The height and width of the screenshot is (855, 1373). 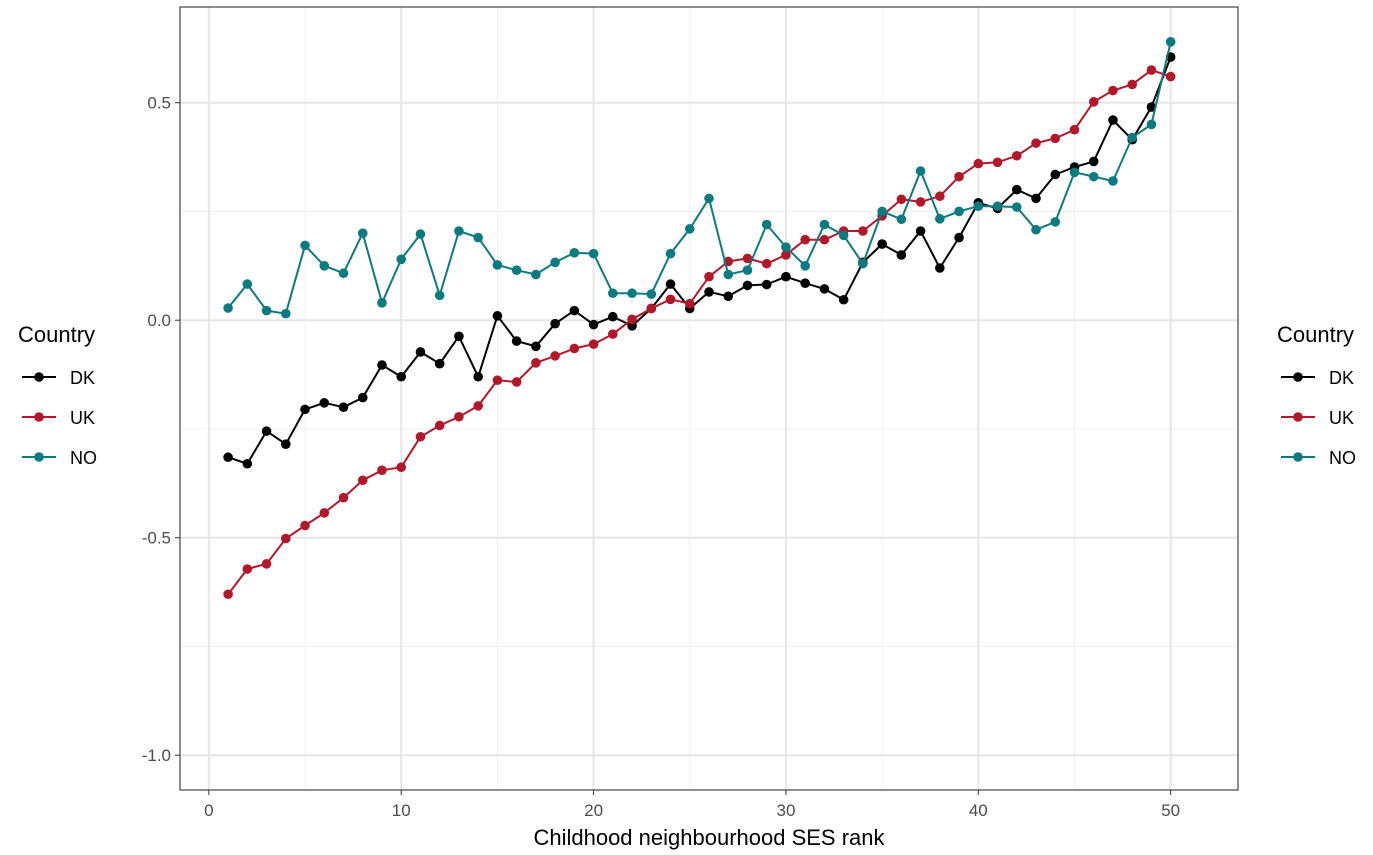 I want to click on legend-right: Country DK UK NO, so click(x=1316, y=395).